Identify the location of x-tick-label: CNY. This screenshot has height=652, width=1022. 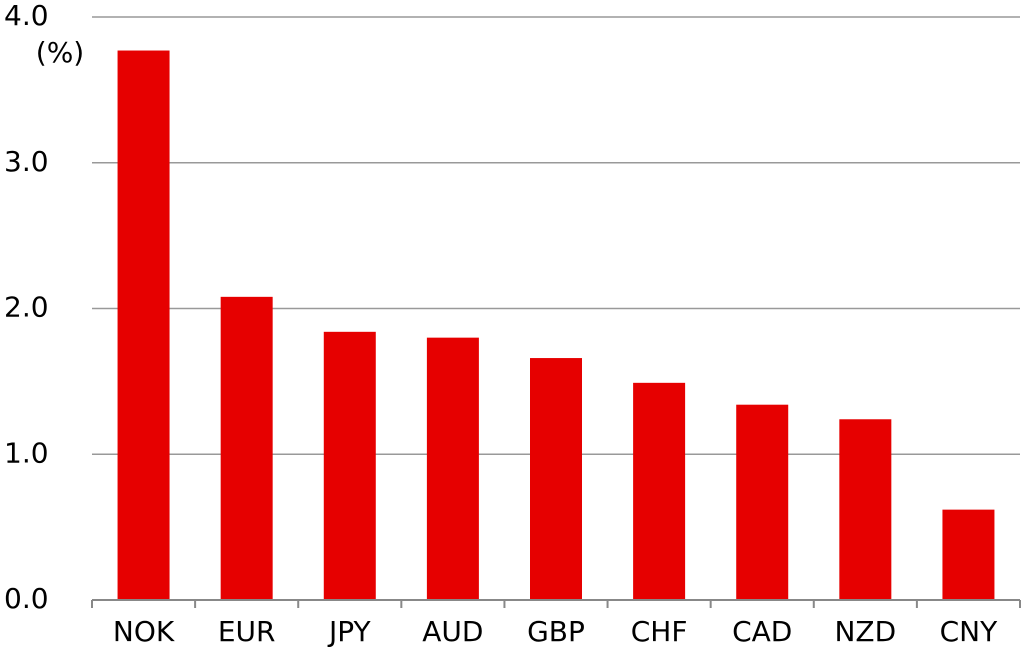
(969, 631).